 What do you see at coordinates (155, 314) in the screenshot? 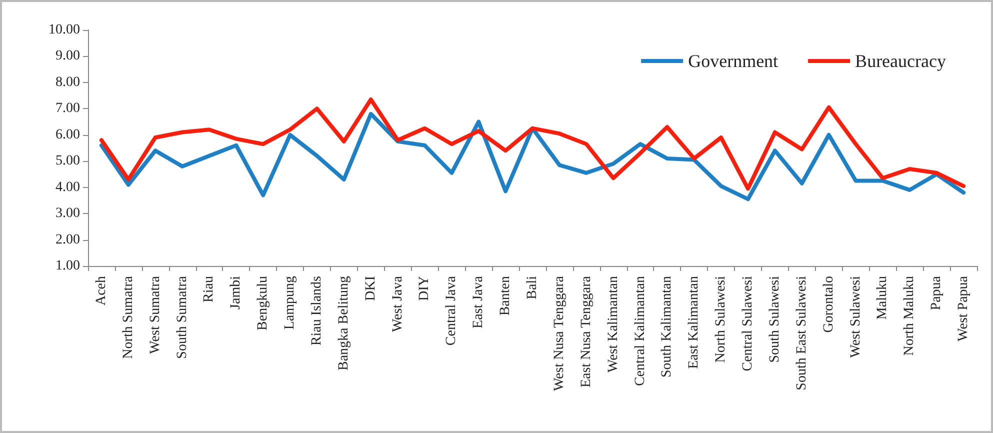
I see `x-tick-label: West Sumatra` at bounding box center [155, 314].